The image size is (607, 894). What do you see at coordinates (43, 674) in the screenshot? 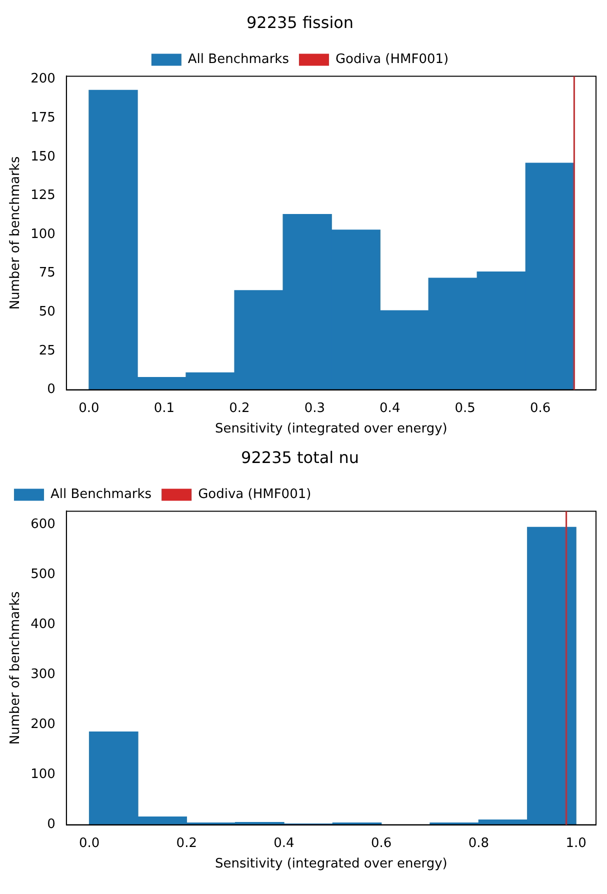
I see `y-tick-label: 300` at bounding box center [43, 674].